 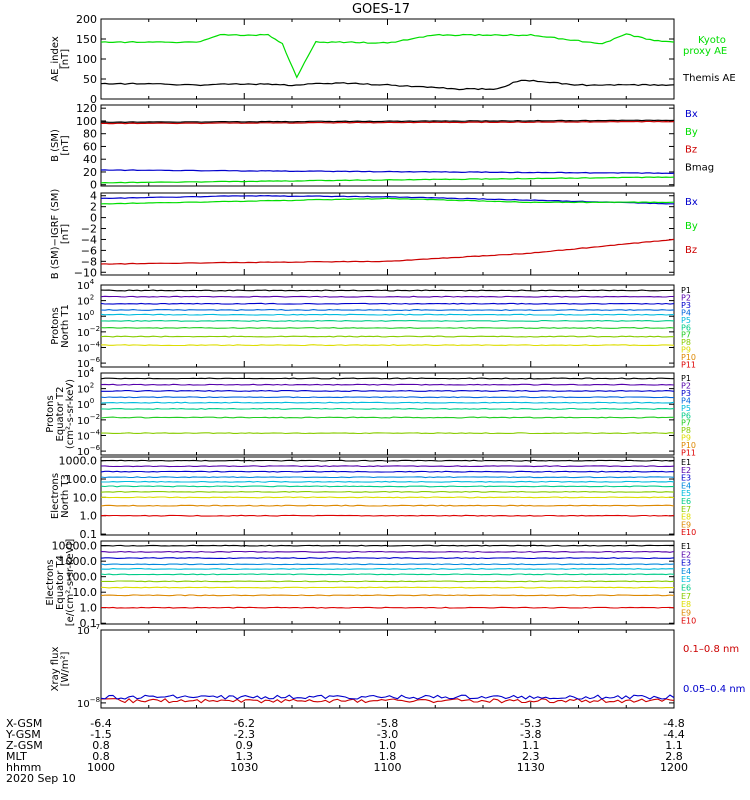 I want to click on legend-3-3: Bz, so click(x=691, y=250).